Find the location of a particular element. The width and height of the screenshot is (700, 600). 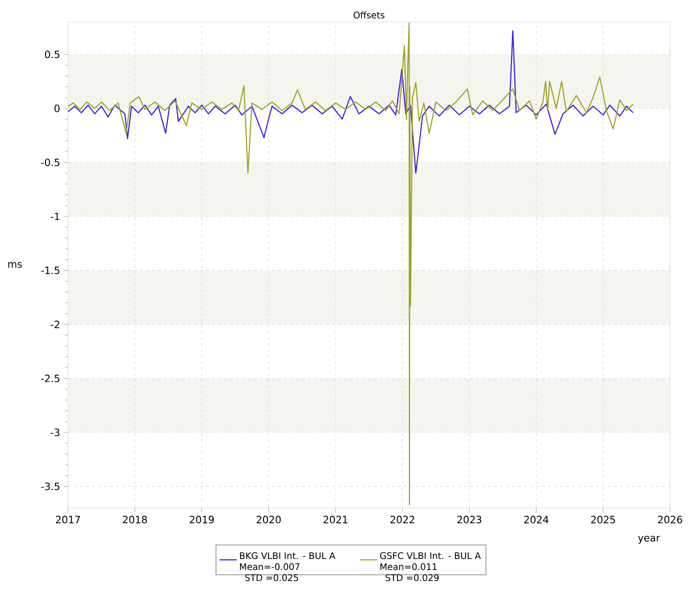

x-tick-label: 2026 is located at coordinates (670, 520).